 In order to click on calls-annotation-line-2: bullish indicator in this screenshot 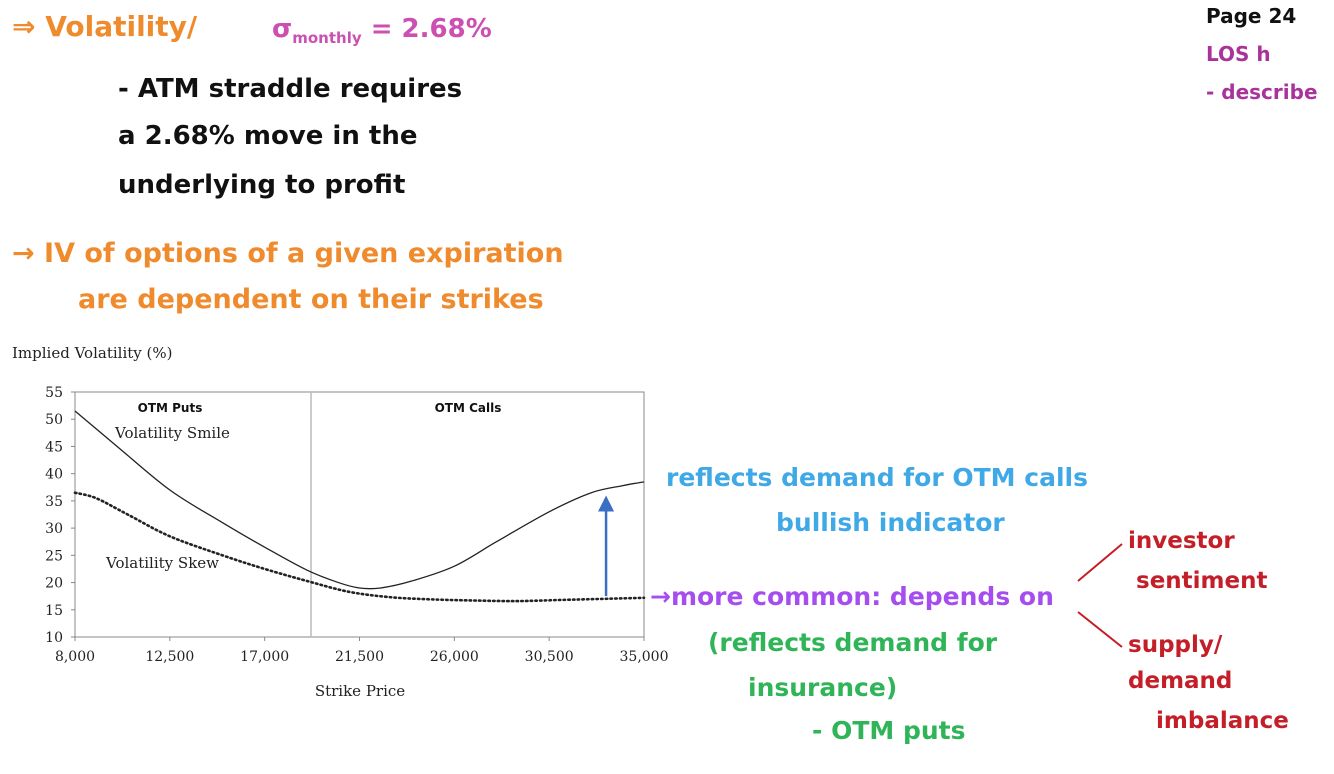, I will do `click(890, 522)`.